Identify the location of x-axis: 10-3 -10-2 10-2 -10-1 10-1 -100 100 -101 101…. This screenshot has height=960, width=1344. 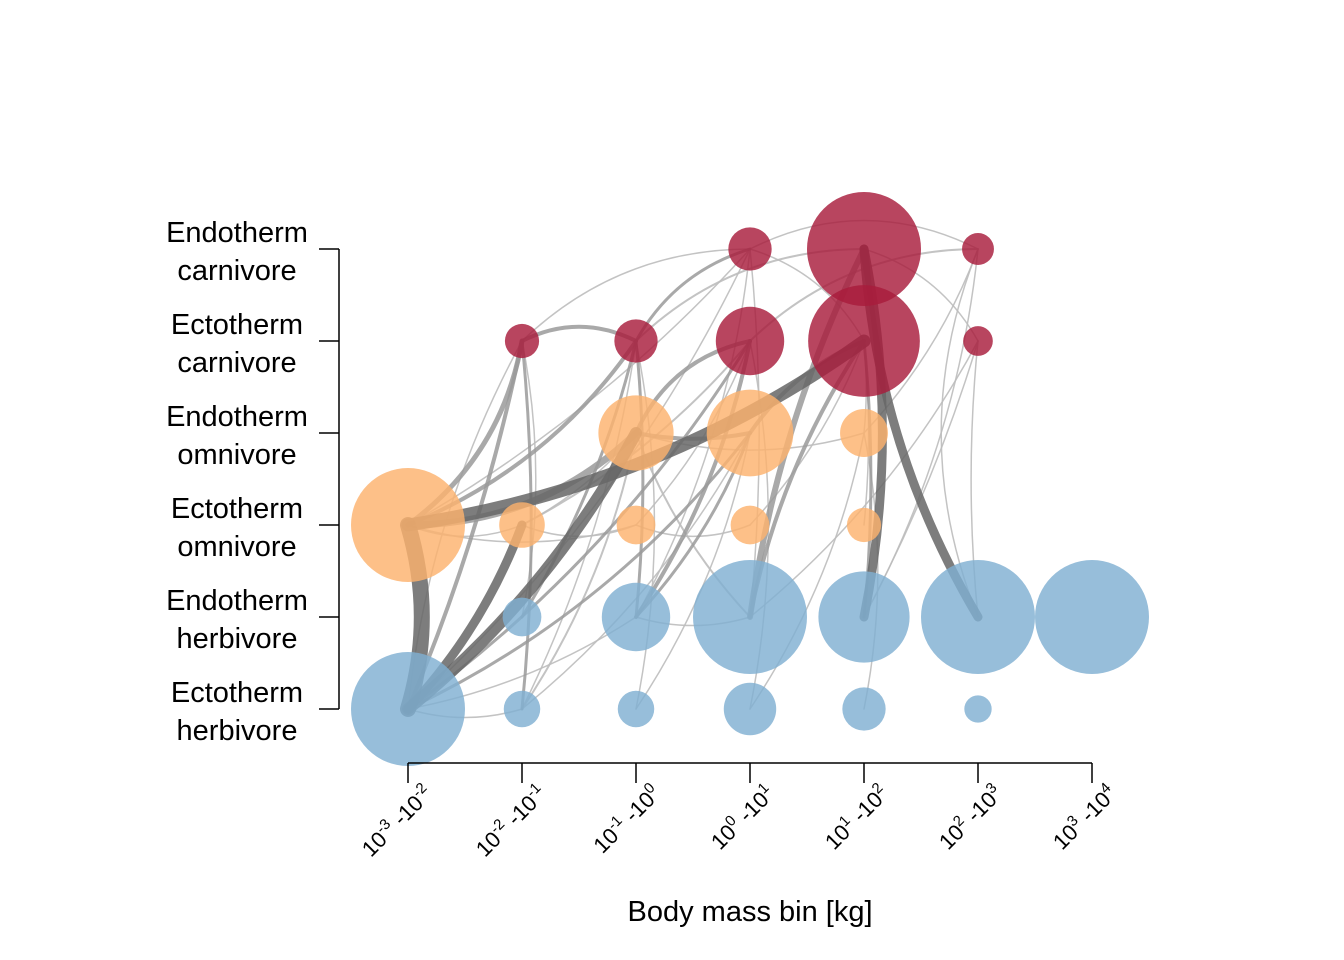
(738, 812).